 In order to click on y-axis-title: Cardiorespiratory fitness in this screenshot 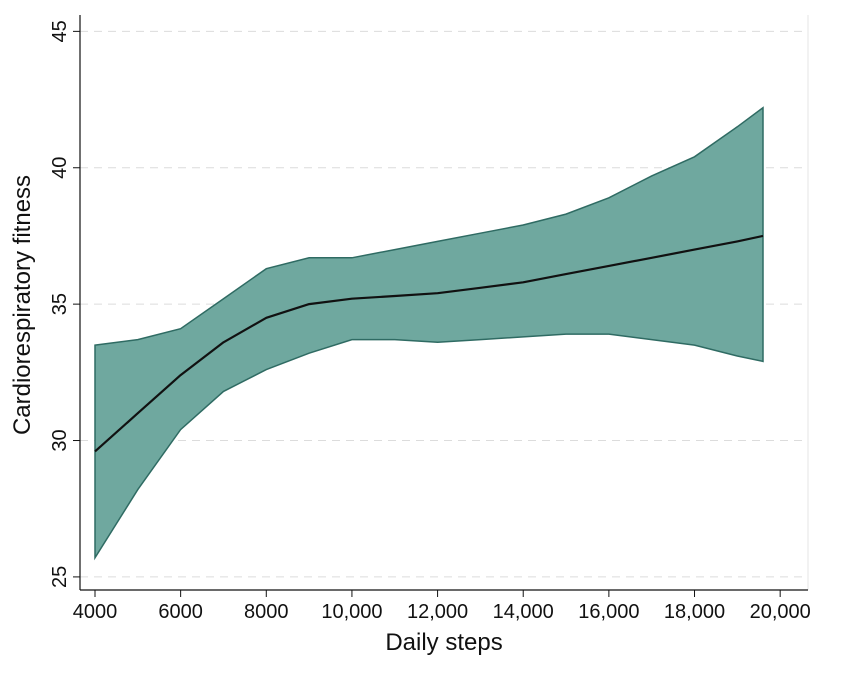, I will do `click(22, 305)`.